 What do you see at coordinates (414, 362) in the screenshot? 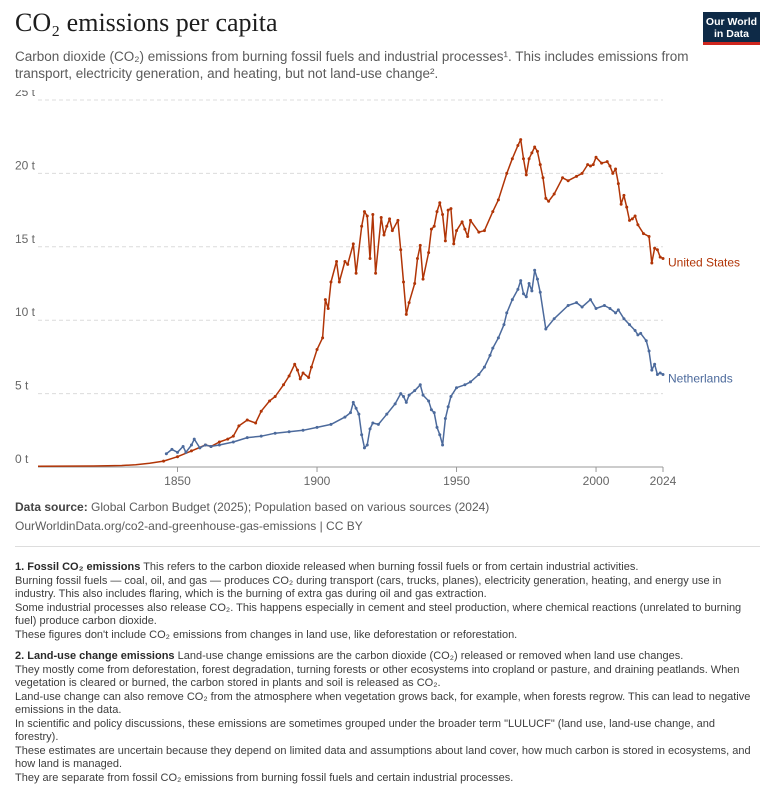
I see `series-line-netherlands` at bounding box center [414, 362].